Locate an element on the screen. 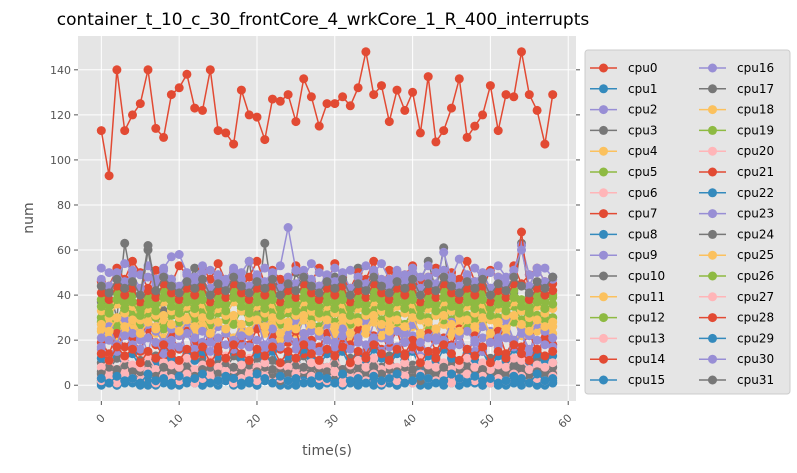  legend-item: cpu6 is located at coordinates (623, 193).